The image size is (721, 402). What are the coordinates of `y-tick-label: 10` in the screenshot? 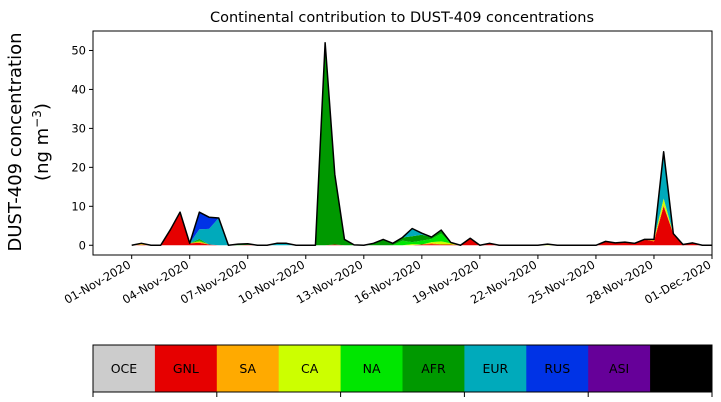 It's located at (78, 206).